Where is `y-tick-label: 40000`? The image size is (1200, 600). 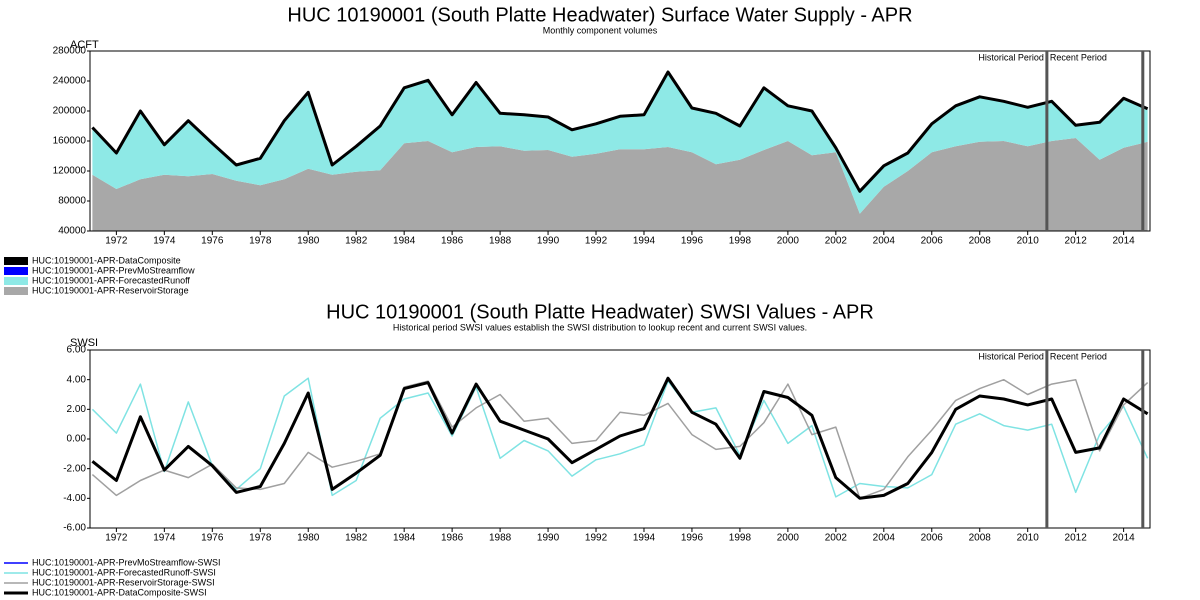
y-tick-label: 40000 is located at coordinates (72, 231).